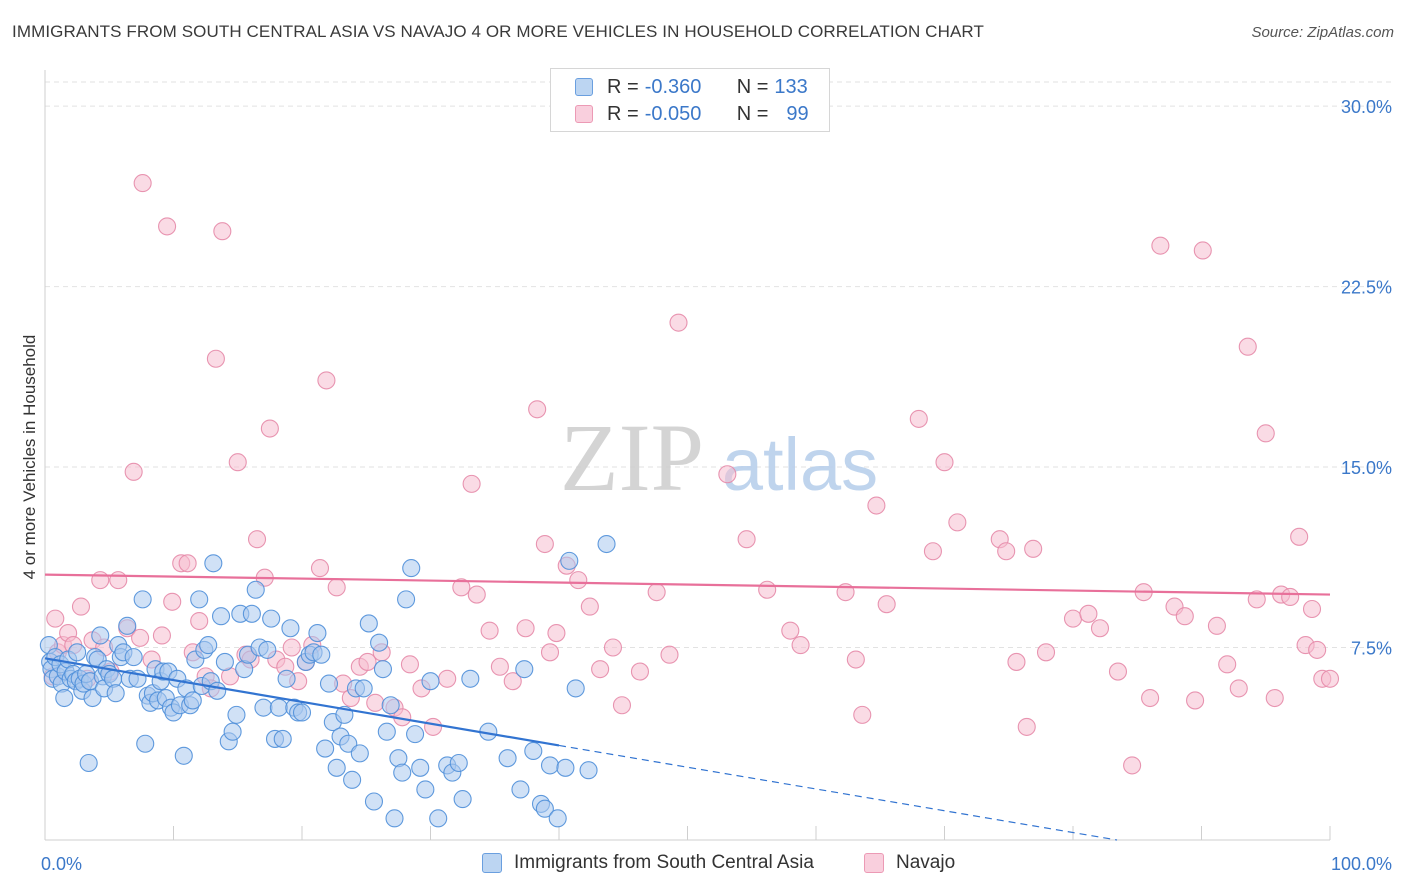 This screenshot has width=1406, height=892. I want to click on series-swatch-blue, so click(492, 863).